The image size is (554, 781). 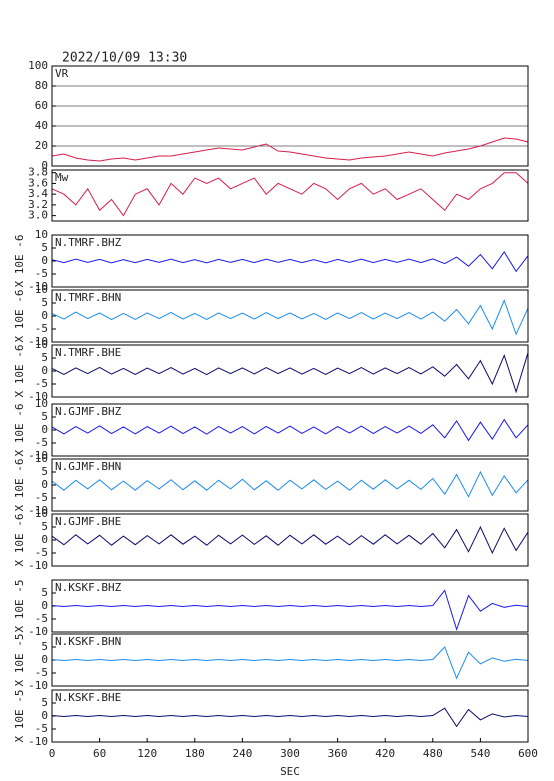 I want to click on panel-label: N.GJMF.BHE, so click(x=88, y=521).